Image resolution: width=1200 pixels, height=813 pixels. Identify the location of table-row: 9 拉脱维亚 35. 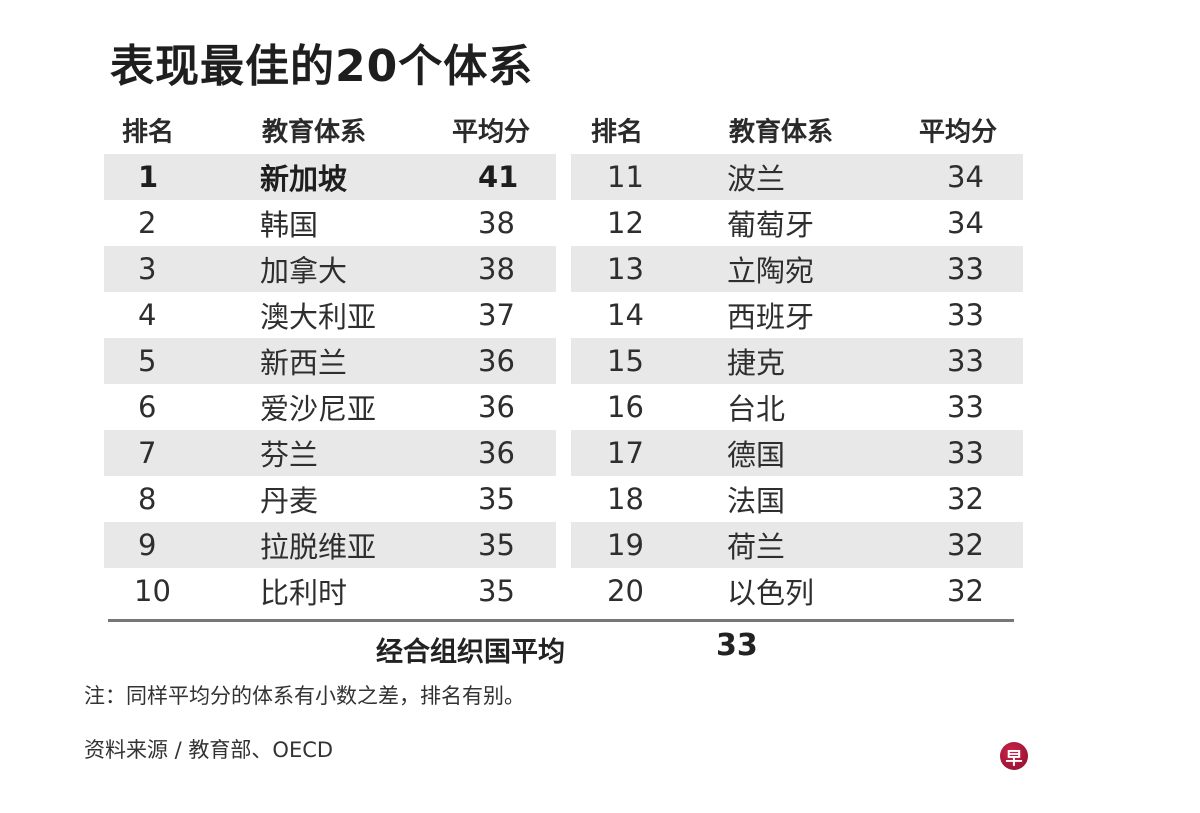
(330, 545).